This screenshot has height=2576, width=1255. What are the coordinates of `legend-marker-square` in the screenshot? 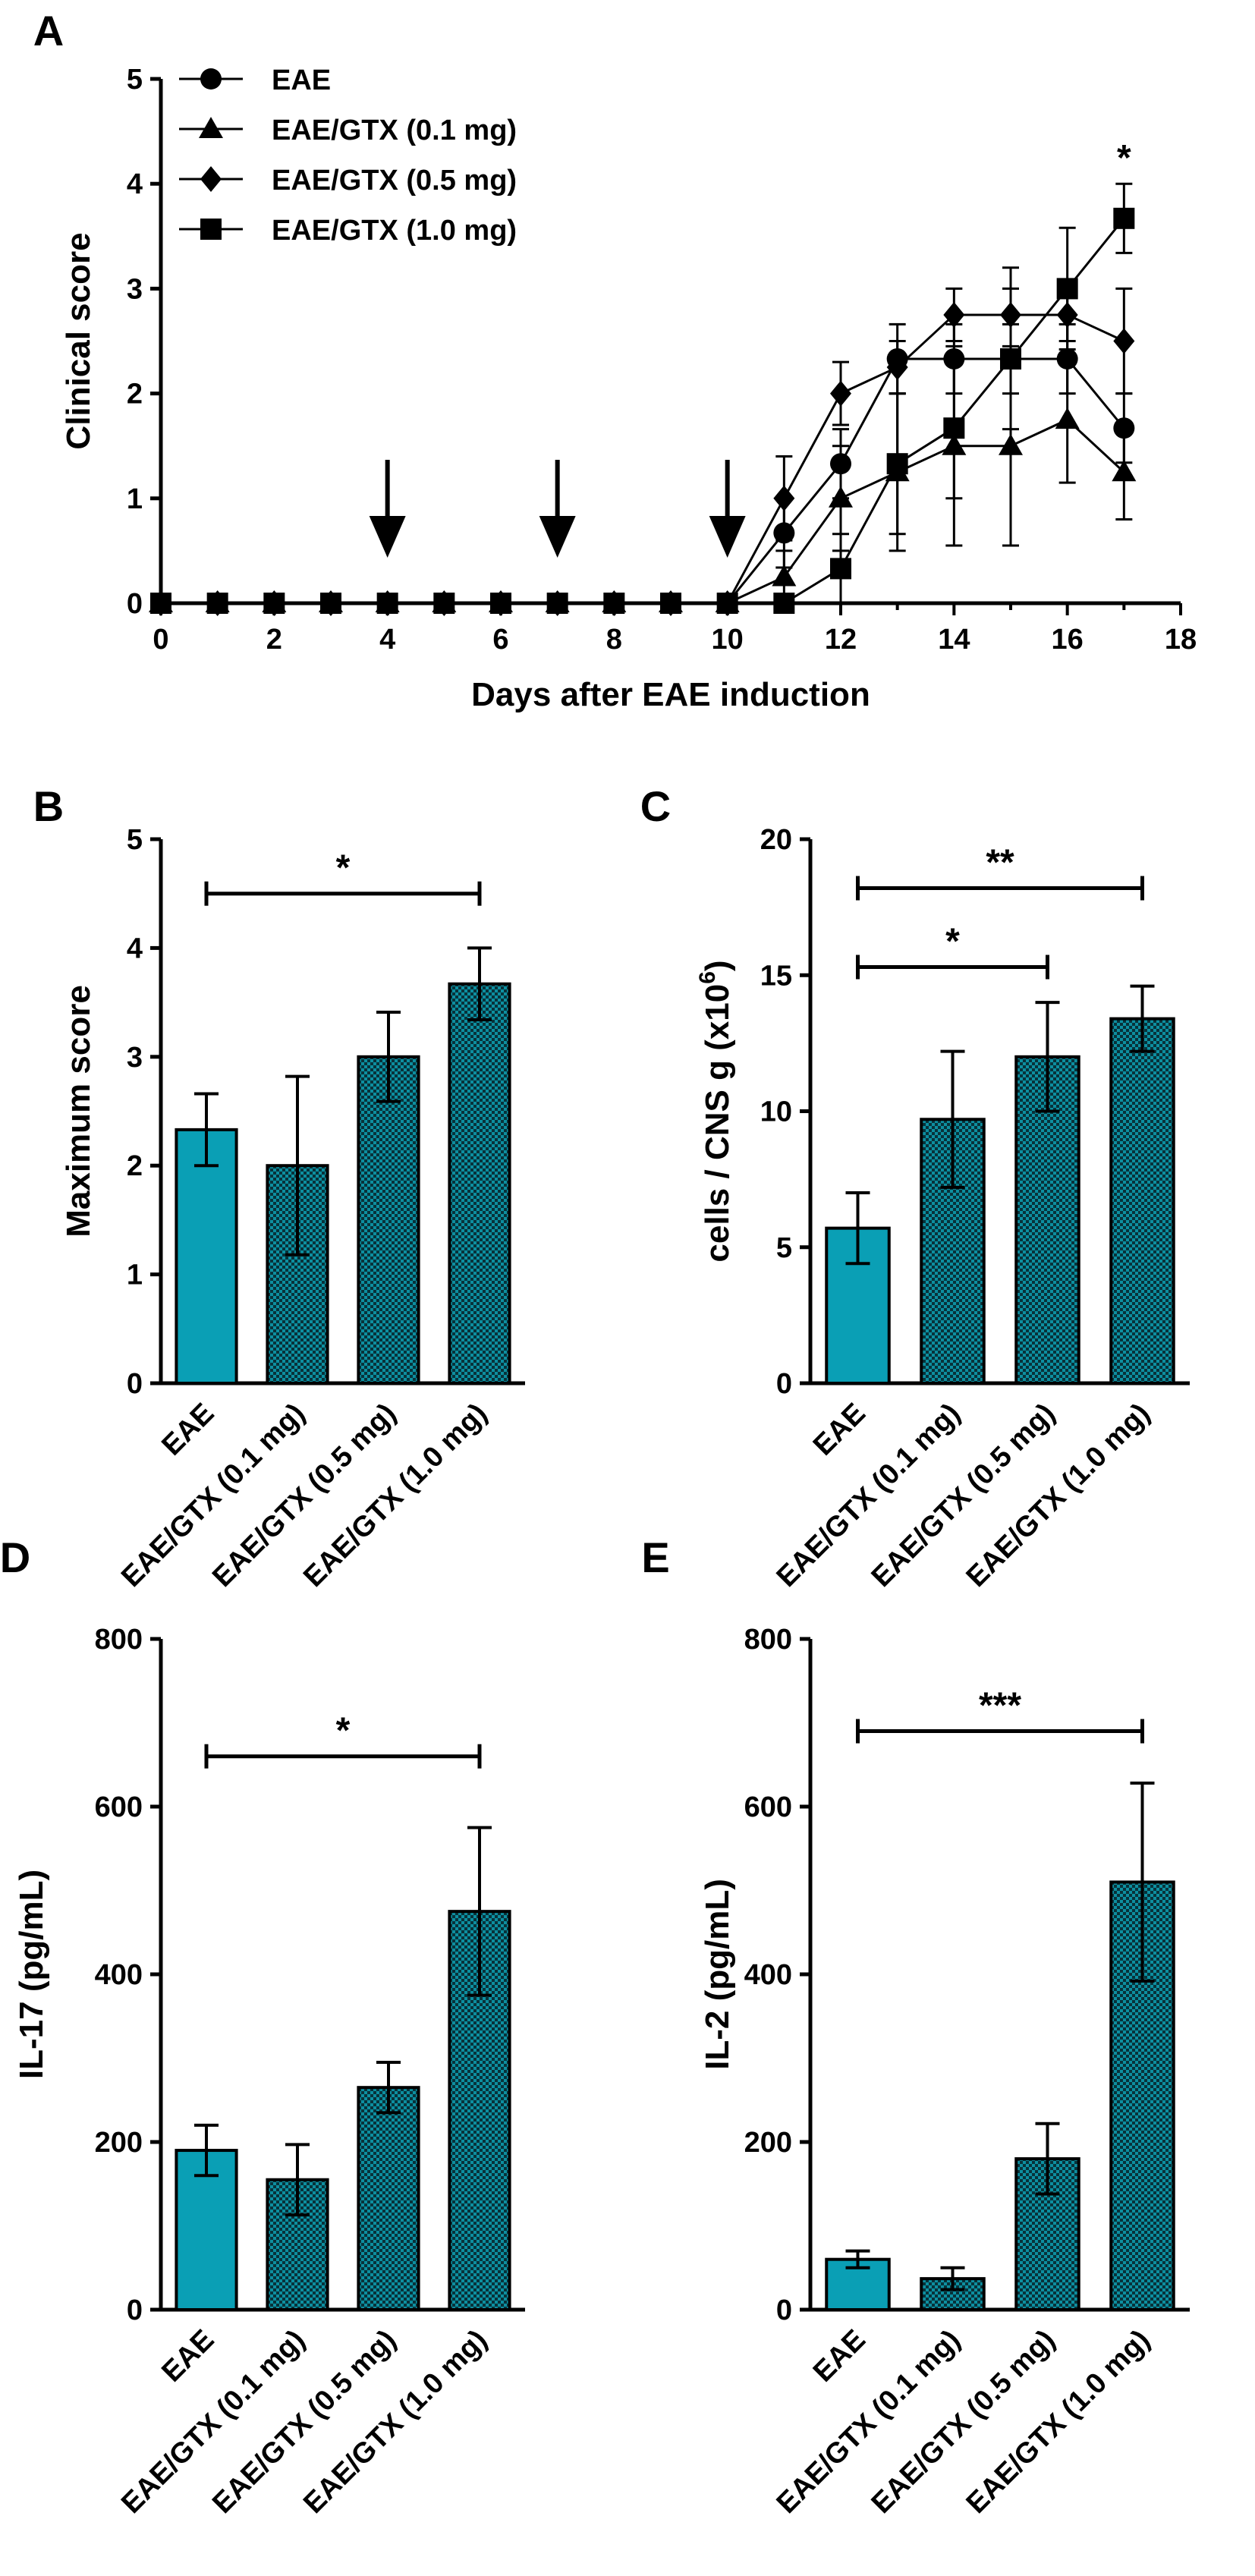 It's located at (211, 229).